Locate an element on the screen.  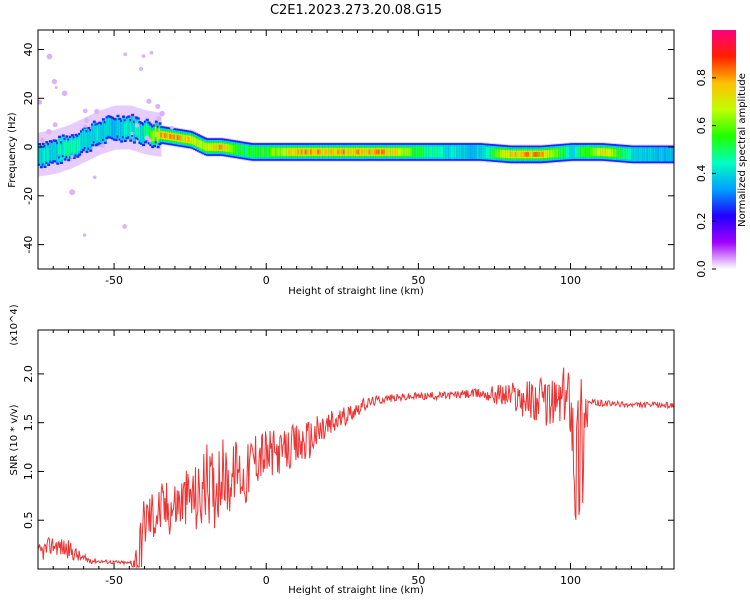
snr-ytick-label: 1.0 is located at coordinates (28, 472).